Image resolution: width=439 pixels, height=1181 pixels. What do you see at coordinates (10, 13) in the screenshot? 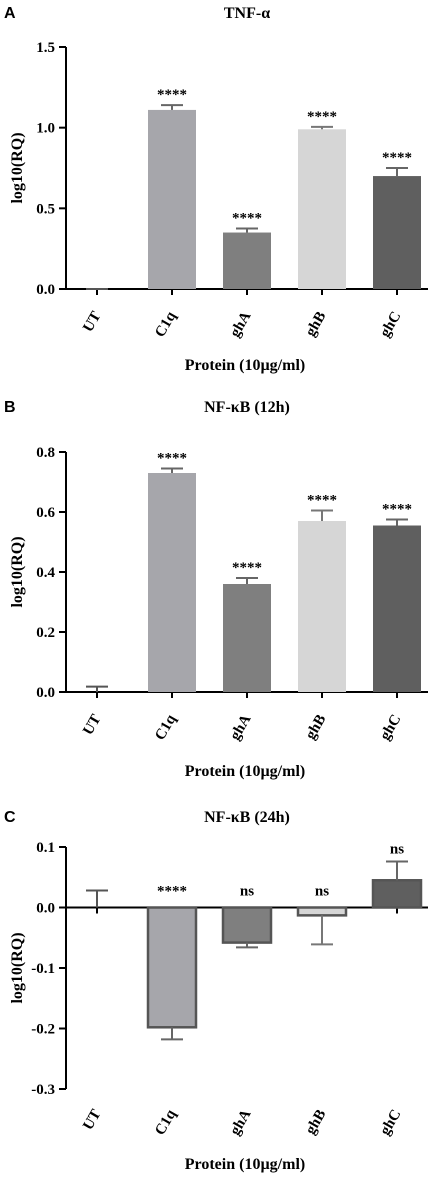
I see `panel-letter: A` at bounding box center [10, 13].